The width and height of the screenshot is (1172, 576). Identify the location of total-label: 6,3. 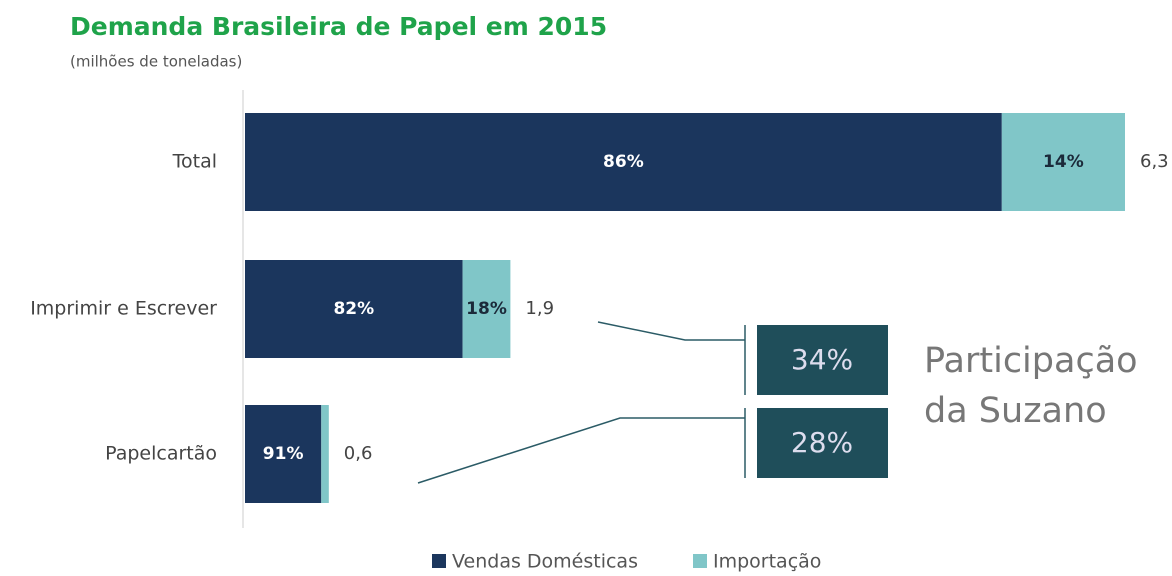
(1154, 161).